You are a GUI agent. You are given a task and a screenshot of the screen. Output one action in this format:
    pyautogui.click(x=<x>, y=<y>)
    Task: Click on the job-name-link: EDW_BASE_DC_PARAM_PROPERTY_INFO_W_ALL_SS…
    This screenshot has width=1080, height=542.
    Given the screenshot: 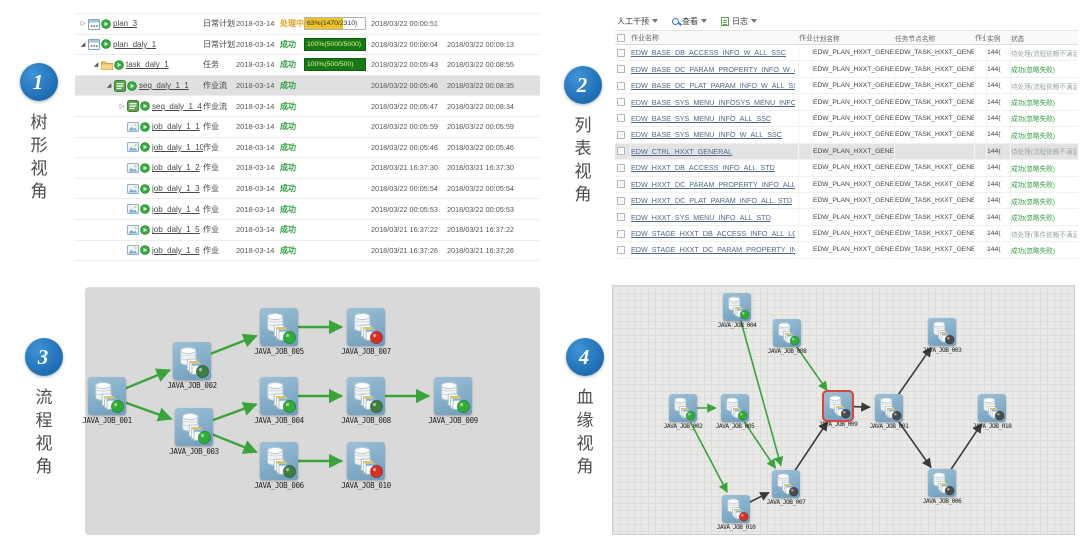 What is the action you would take?
    pyautogui.click(x=713, y=69)
    